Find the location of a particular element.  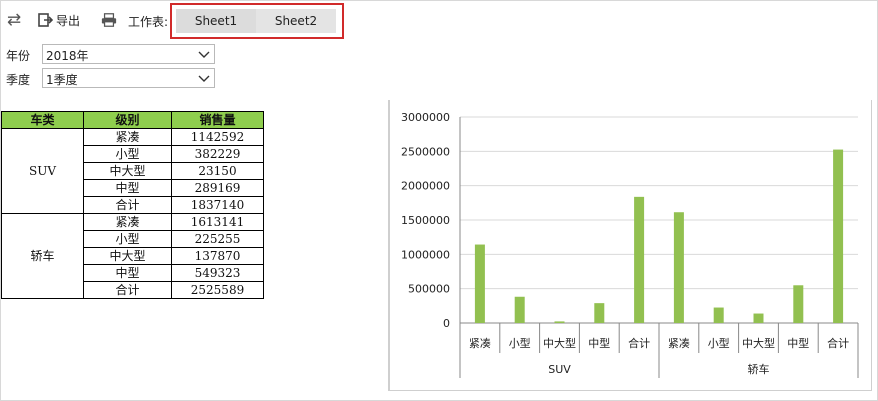

sales-cell: 1837140 is located at coordinates (217, 205).